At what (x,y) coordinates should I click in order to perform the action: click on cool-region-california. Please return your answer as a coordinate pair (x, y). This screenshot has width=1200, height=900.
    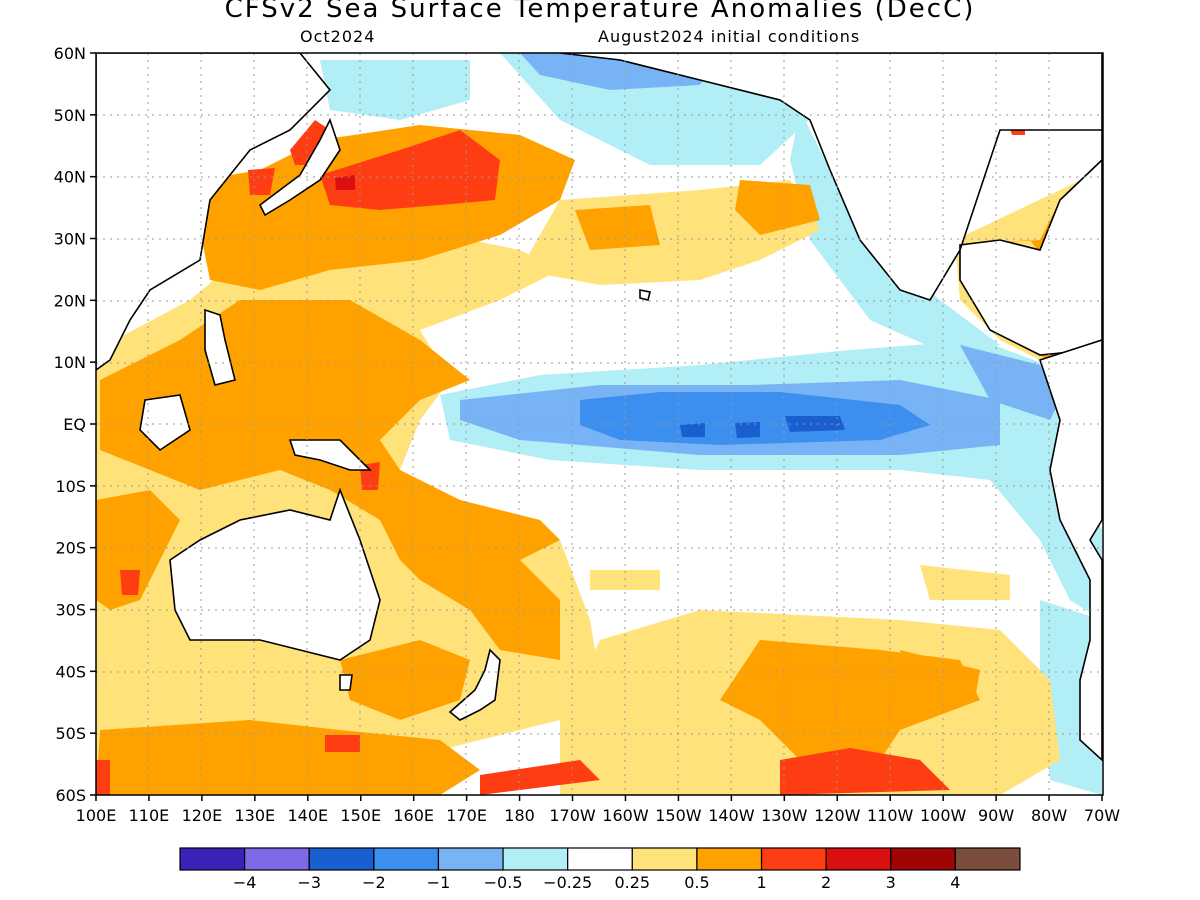
    Looking at the image, I should click on (895, 235).